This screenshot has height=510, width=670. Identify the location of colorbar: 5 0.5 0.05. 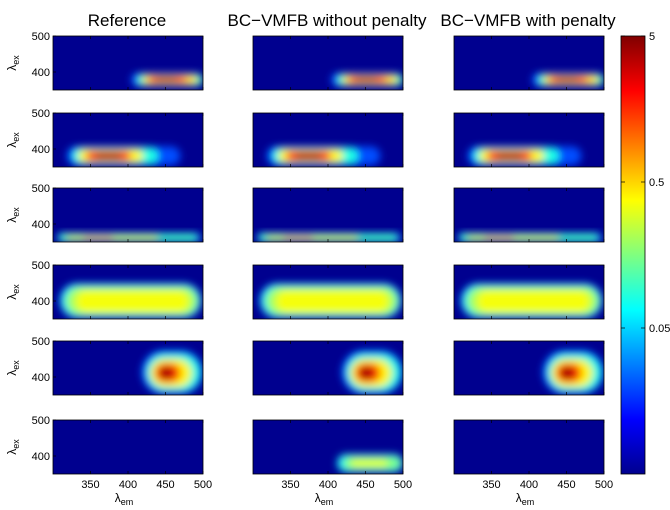
(645, 253).